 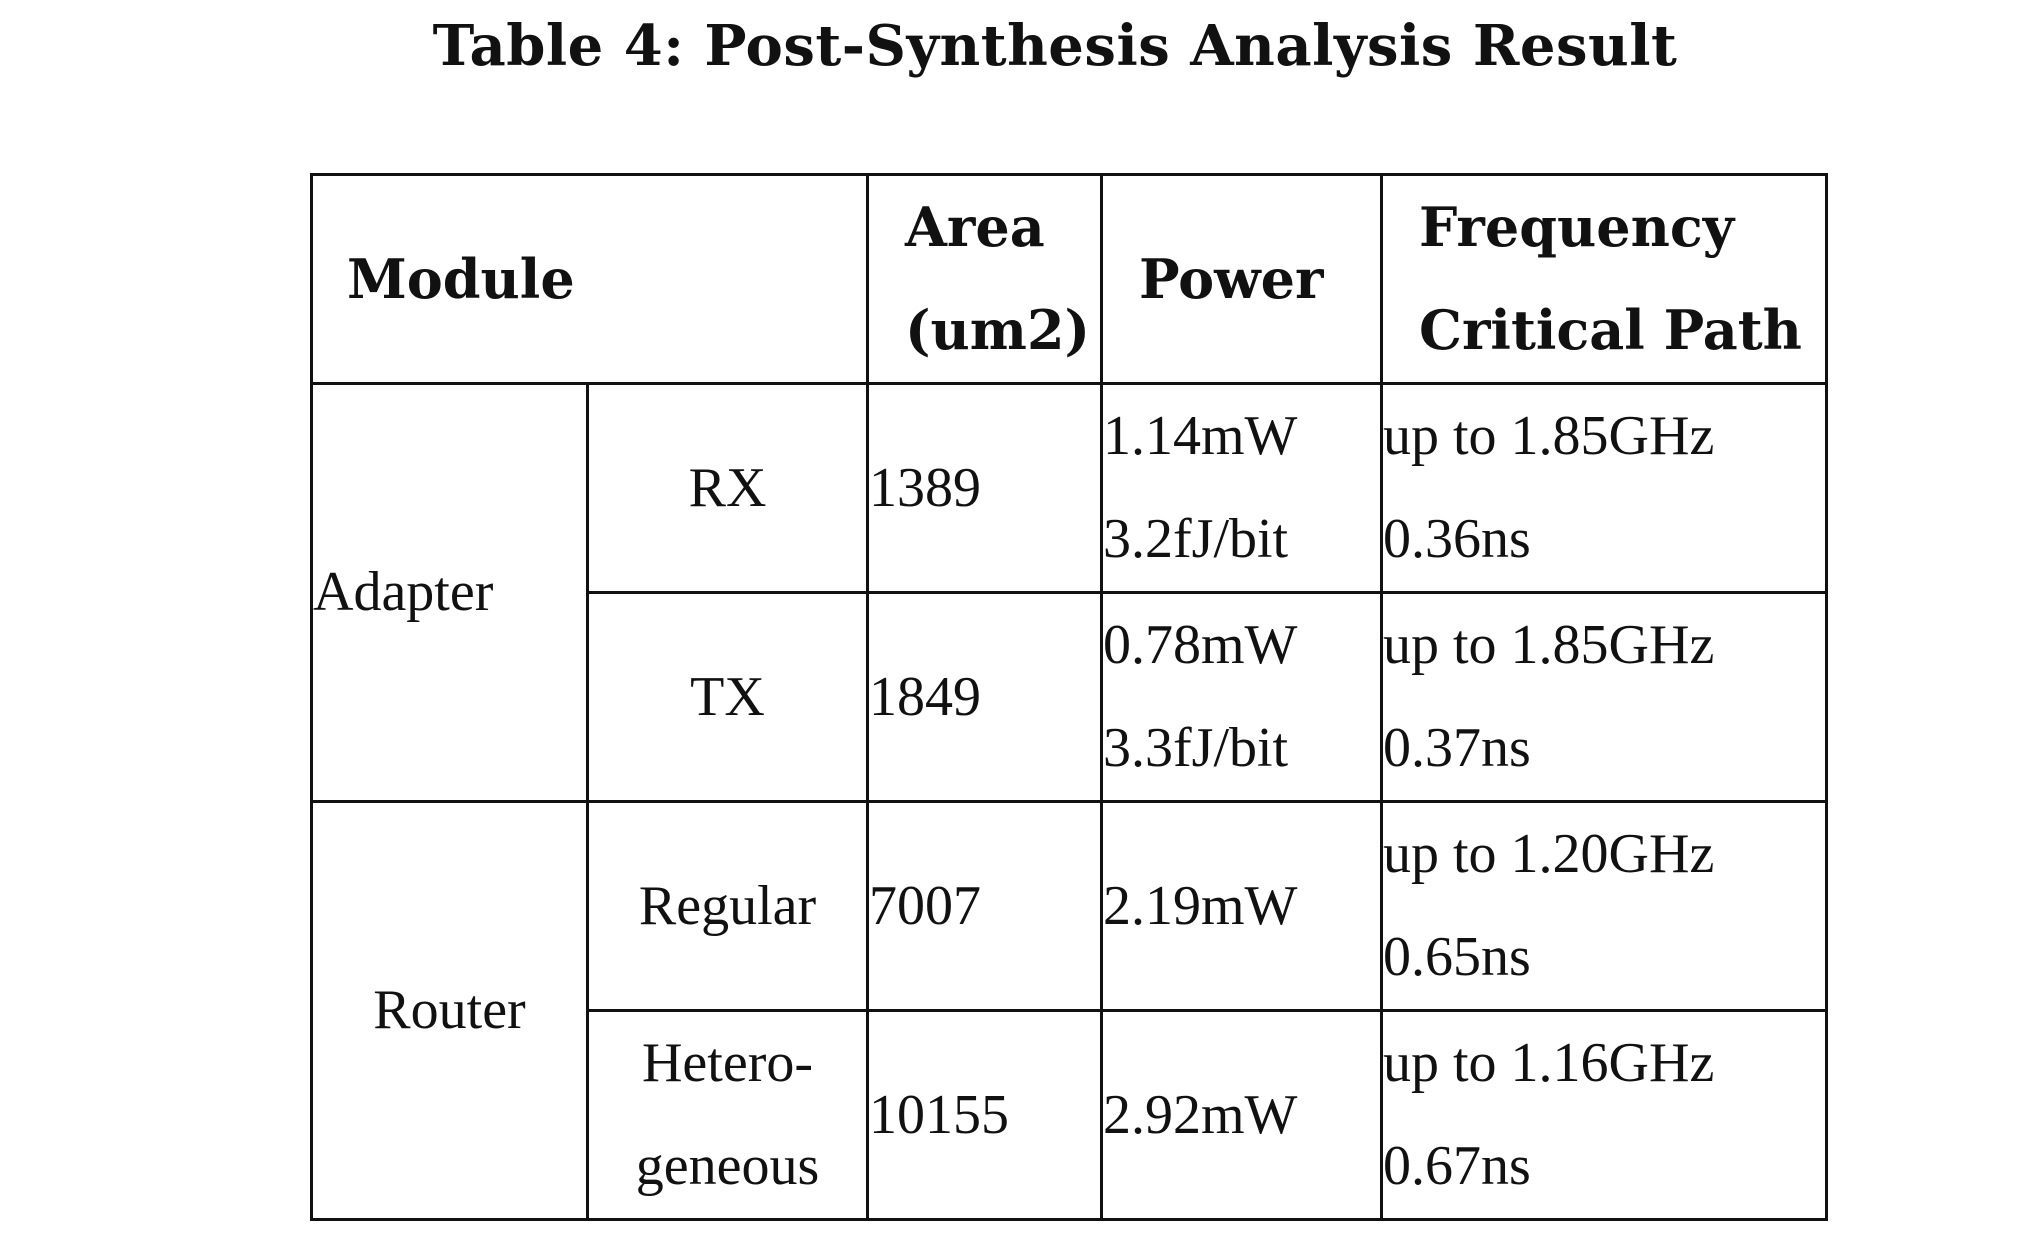 I want to click on group-router: Router, so click(x=449, y=1010).